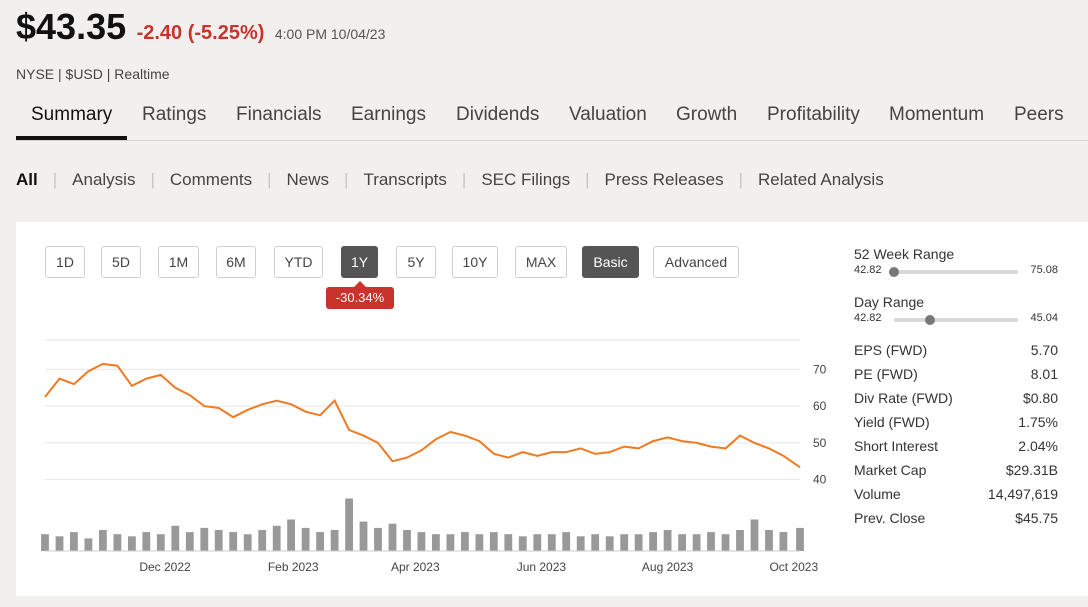 This screenshot has height=607, width=1088. What do you see at coordinates (890, 518) in the screenshot?
I see `stat-label: Prev. Close` at bounding box center [890, 518].